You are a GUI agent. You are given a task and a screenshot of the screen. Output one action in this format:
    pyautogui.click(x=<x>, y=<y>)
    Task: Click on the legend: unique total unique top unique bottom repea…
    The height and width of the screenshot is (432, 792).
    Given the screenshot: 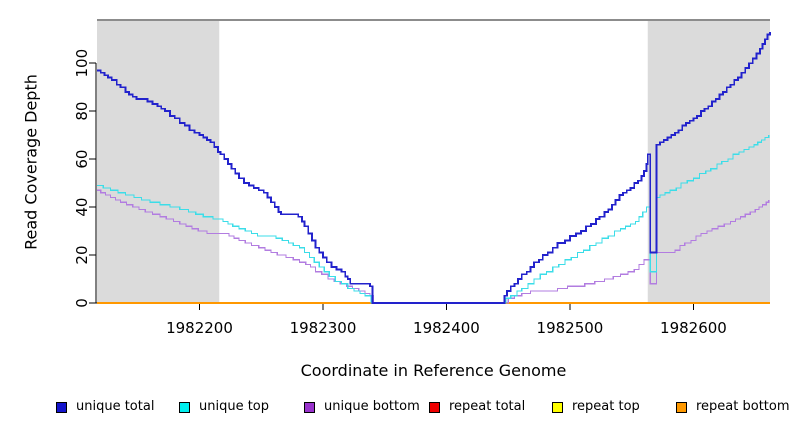 What is the action you would take?
    pyautogui.click(x=396, y=409)
    